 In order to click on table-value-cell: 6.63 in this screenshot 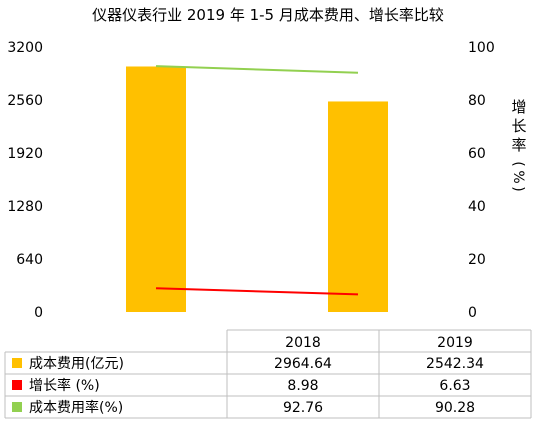, I will do `click(454, 386)`.